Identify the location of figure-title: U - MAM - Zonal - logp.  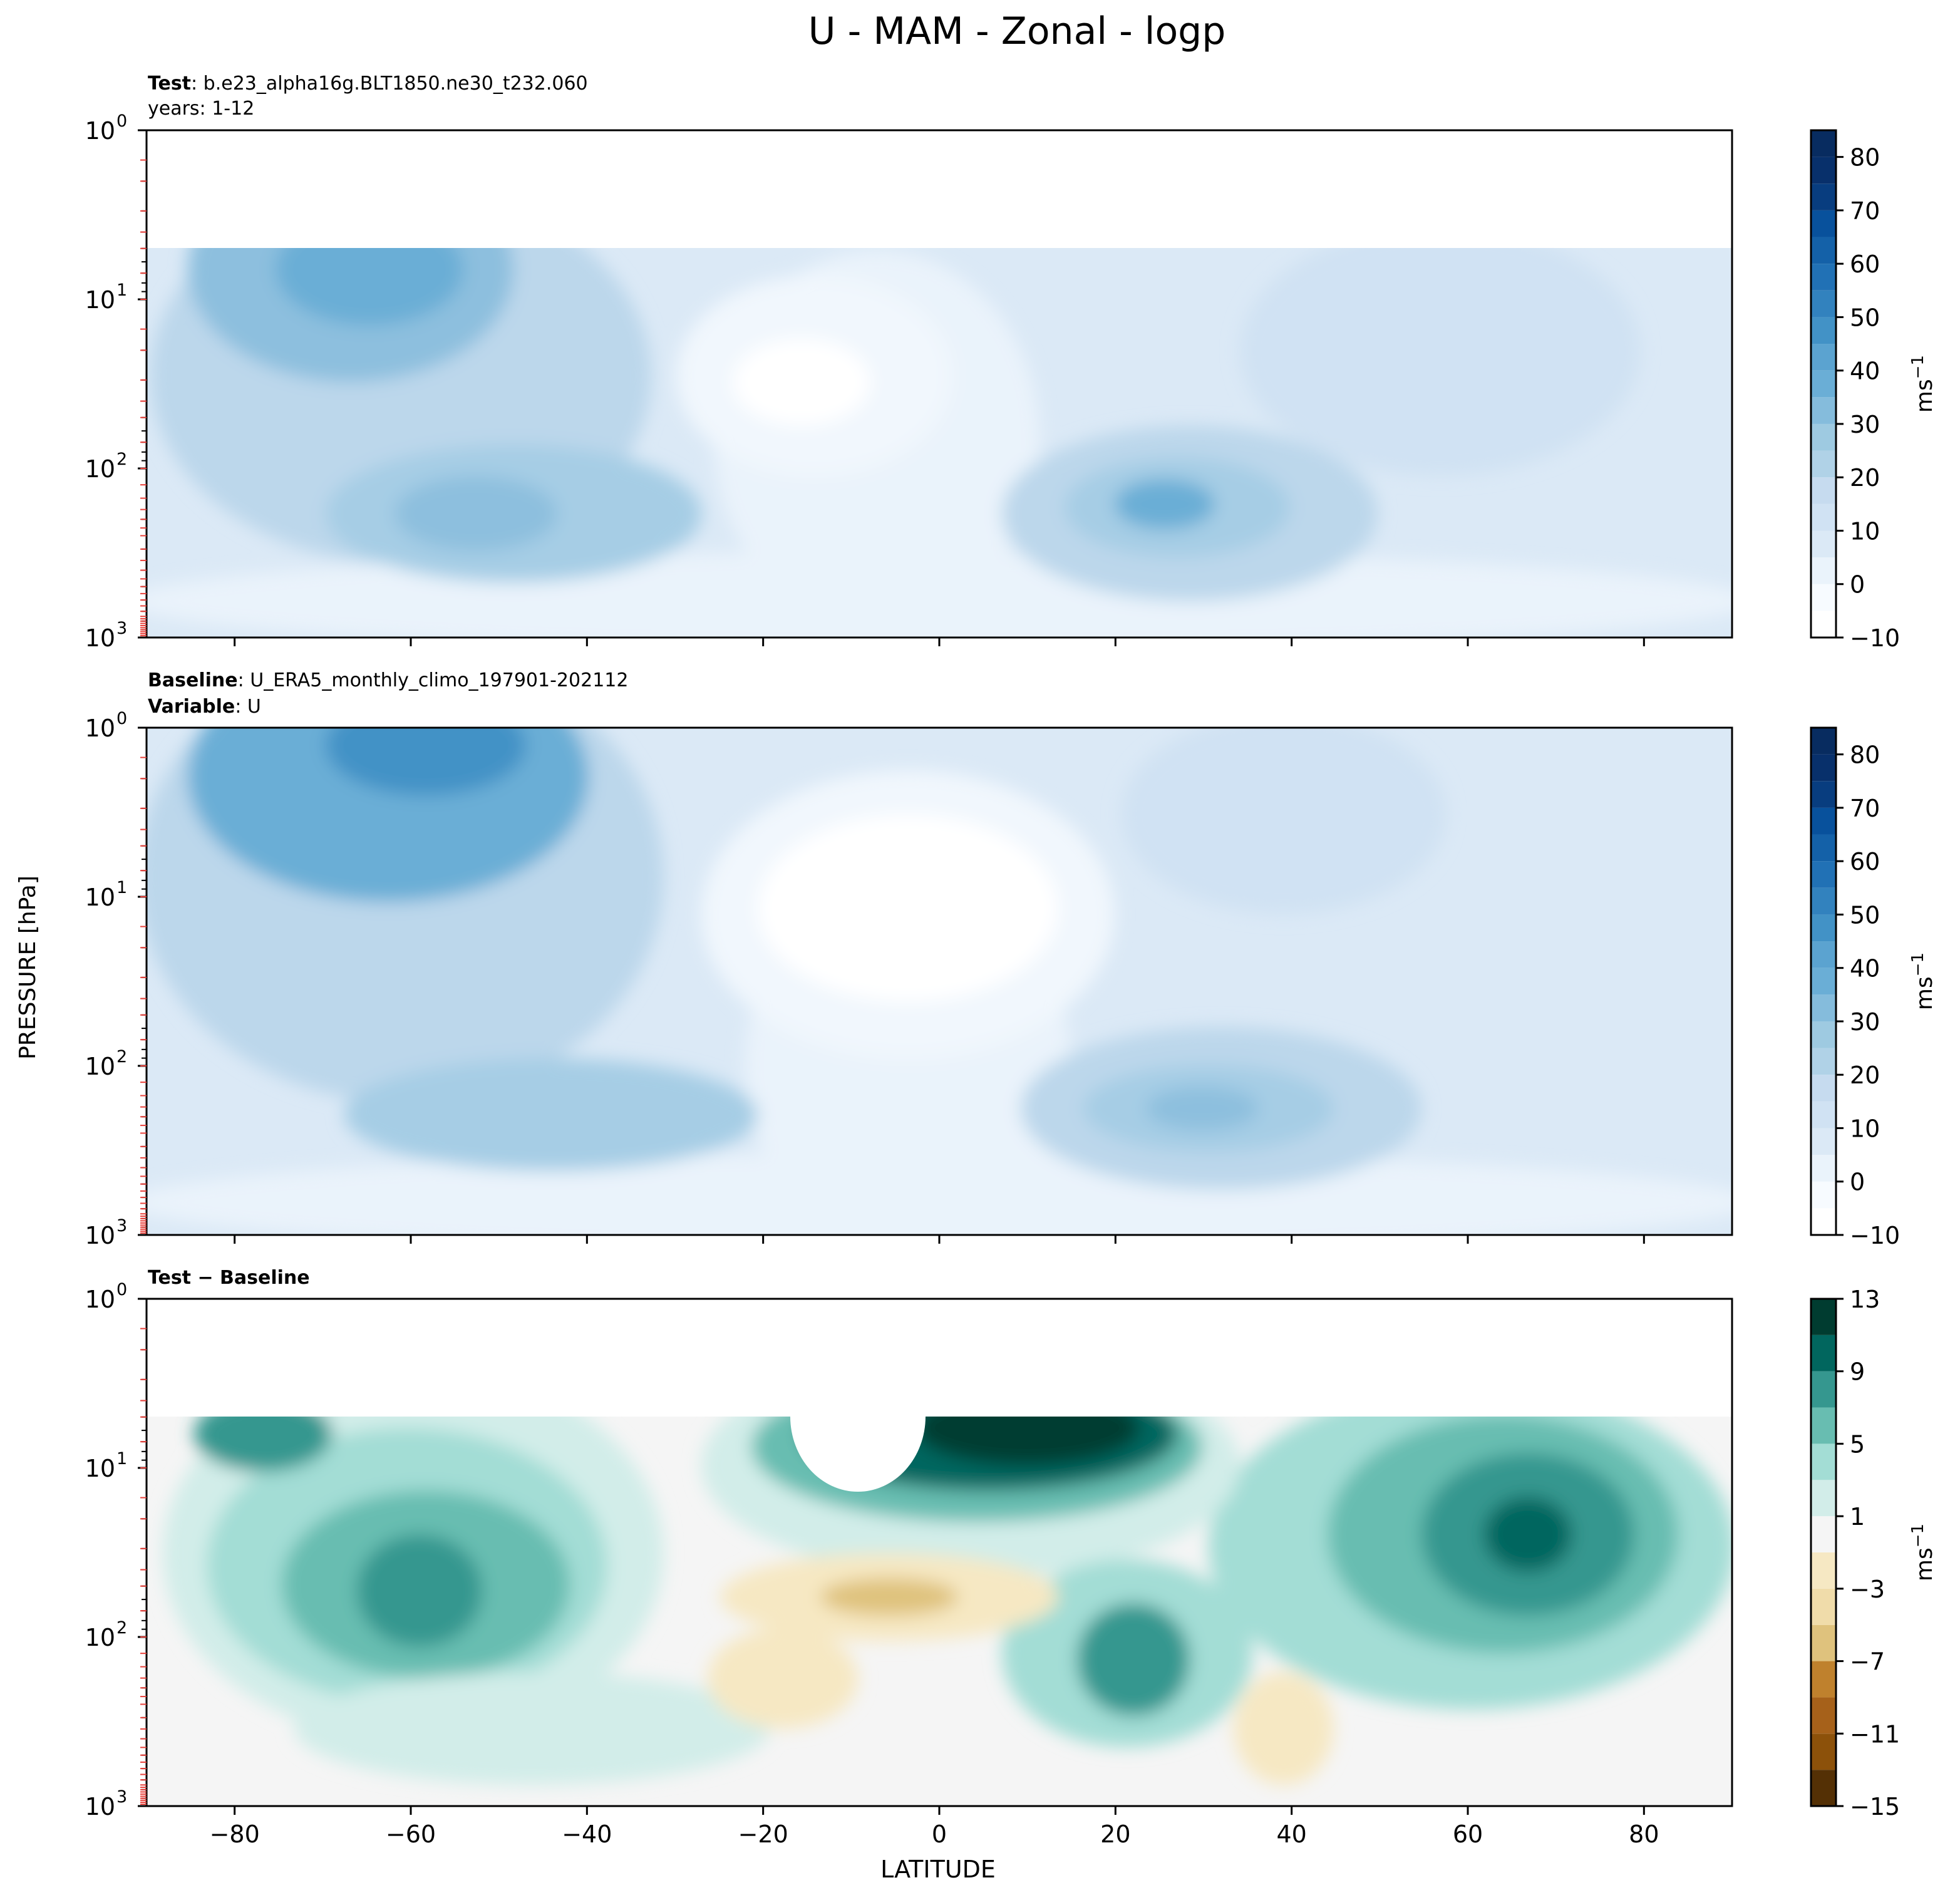
(1017, 31).